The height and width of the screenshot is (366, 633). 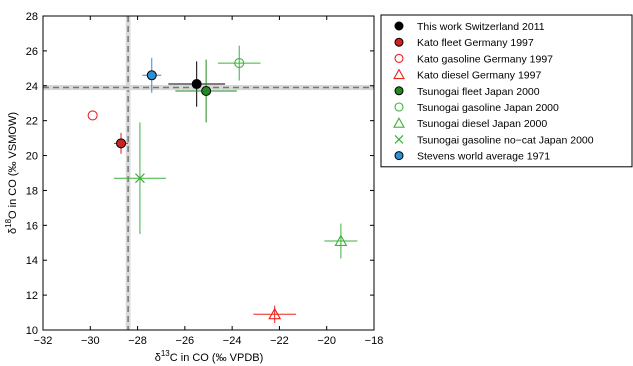 I want to click on x-tick-label: −30, so click(x=90, y=341).